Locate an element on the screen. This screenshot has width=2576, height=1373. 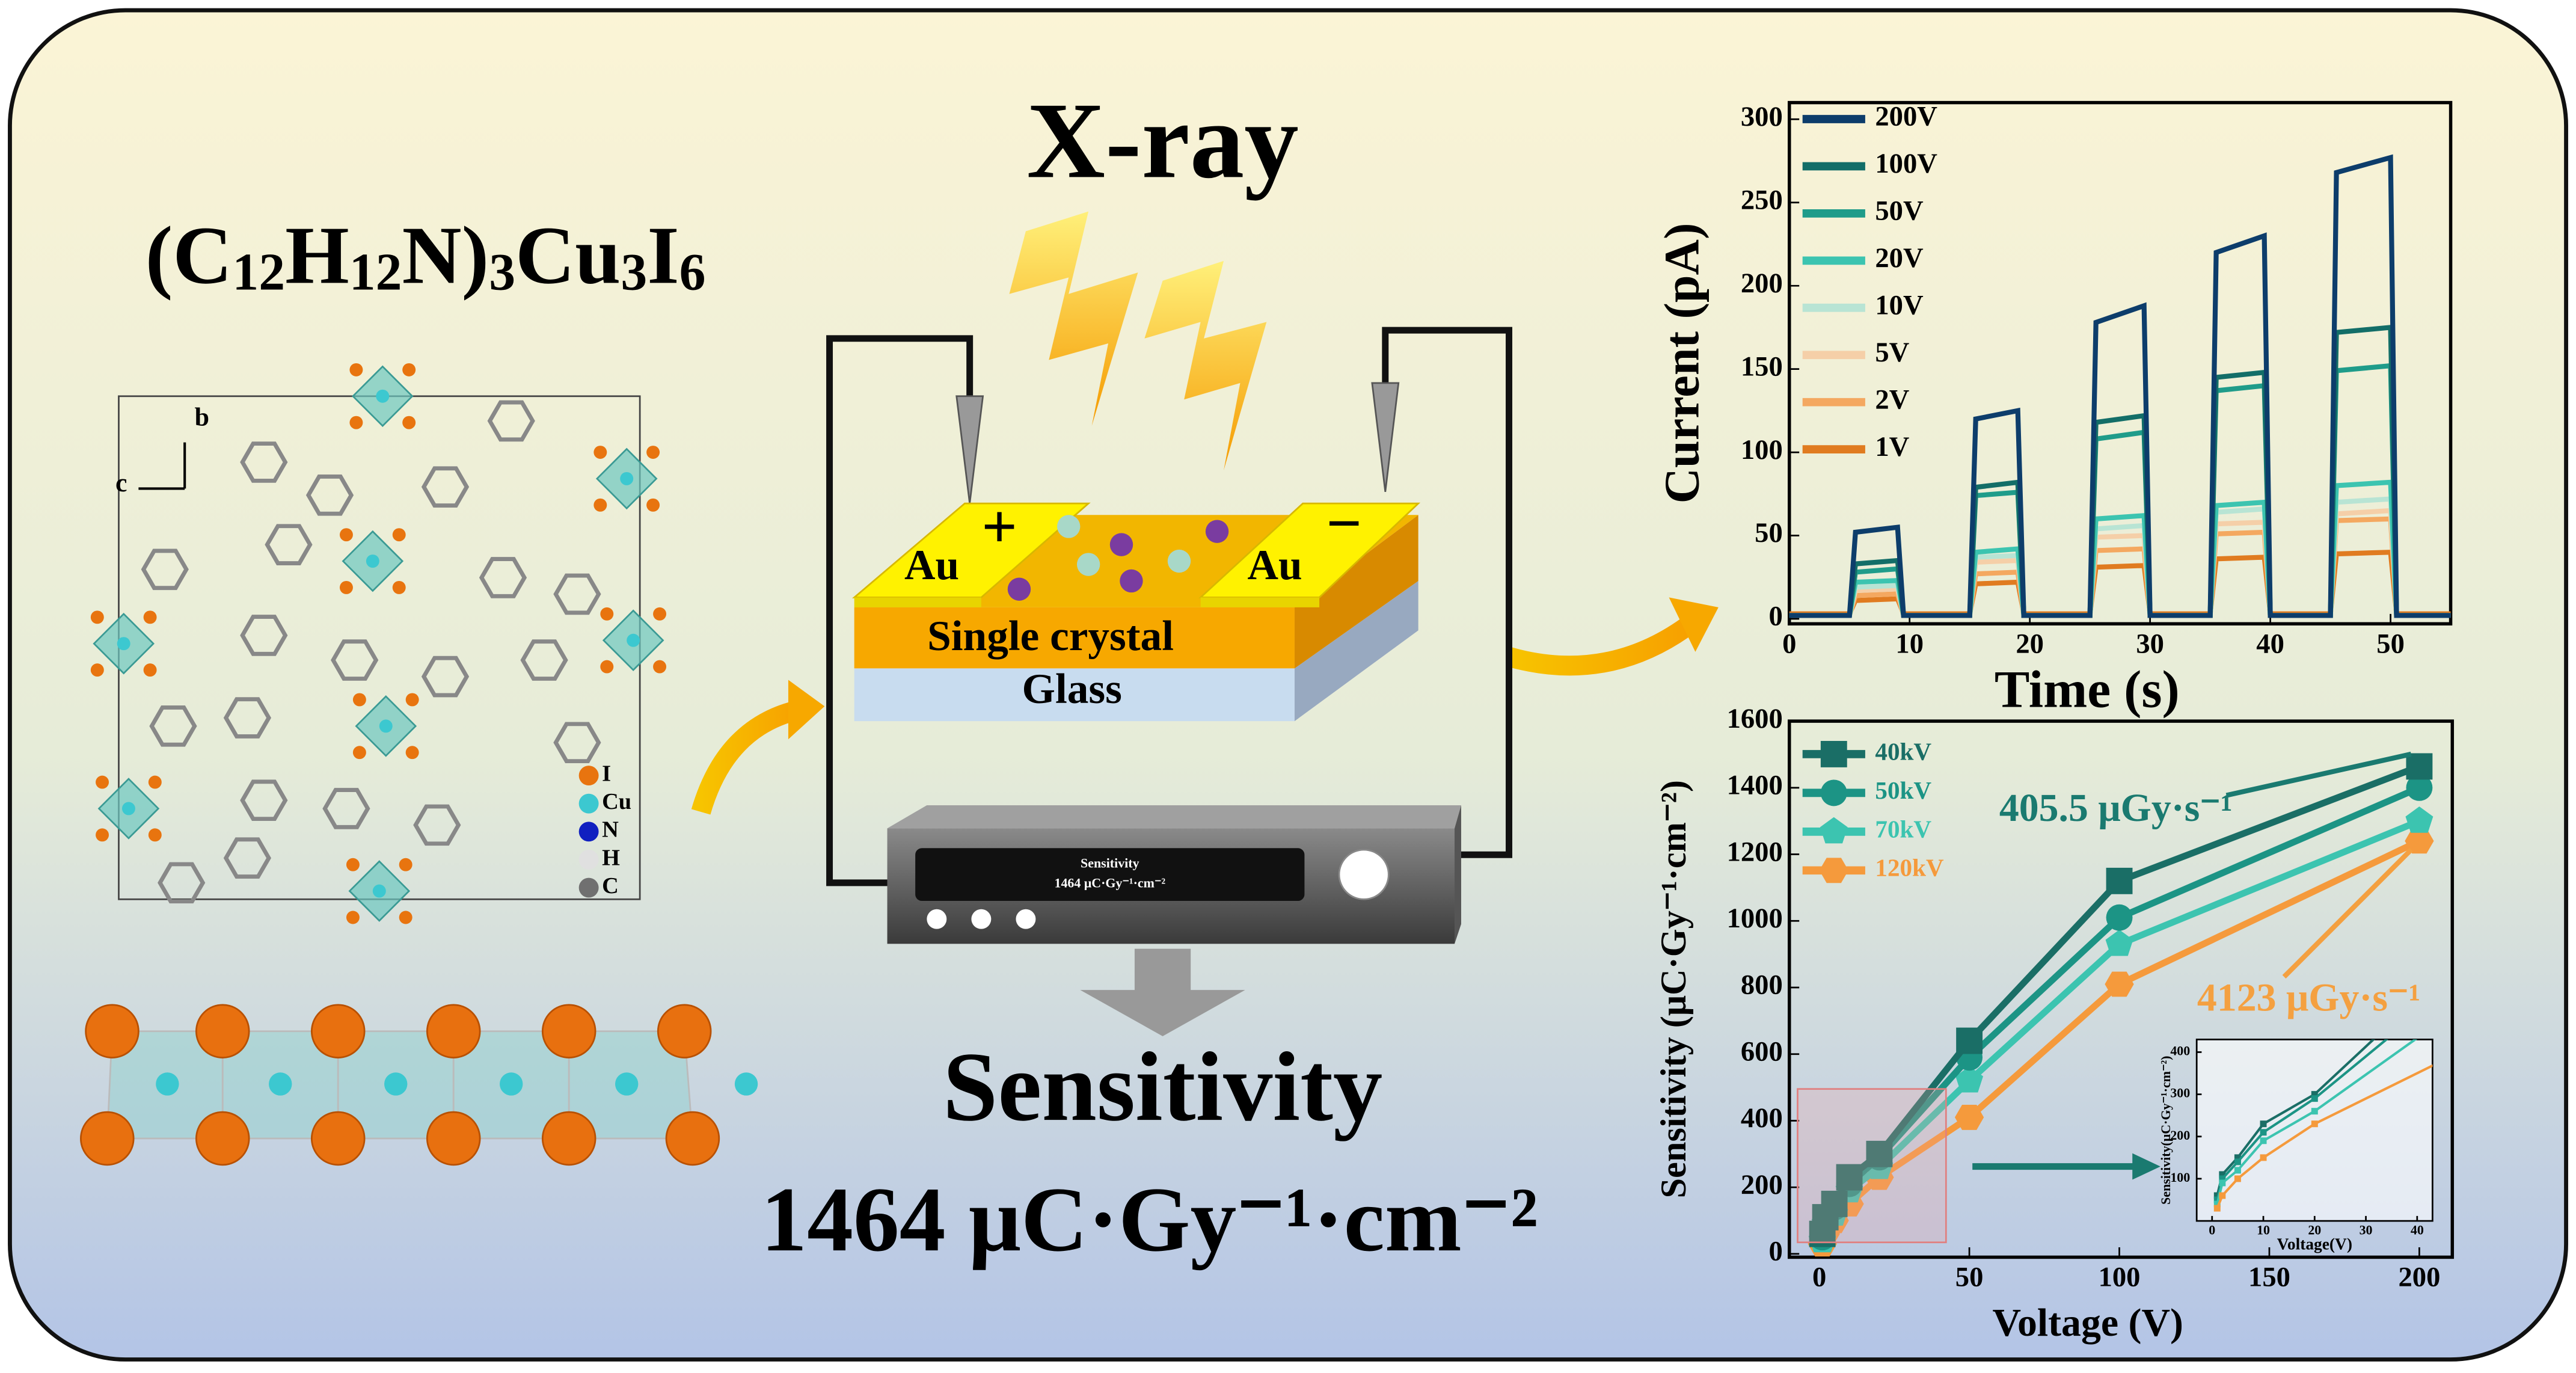
legend-label: 120kV is located at coordinates (1909, 868).